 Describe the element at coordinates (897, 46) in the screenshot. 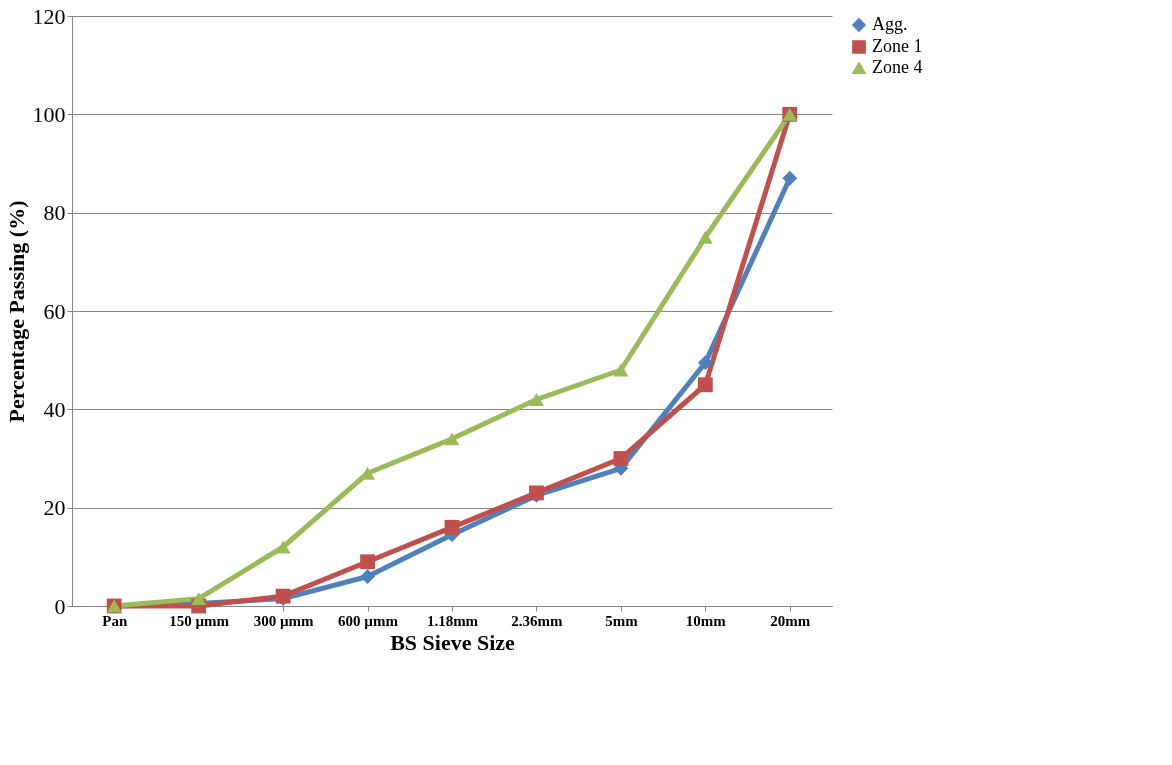

I see `legend-label: Zone 1` at that location.